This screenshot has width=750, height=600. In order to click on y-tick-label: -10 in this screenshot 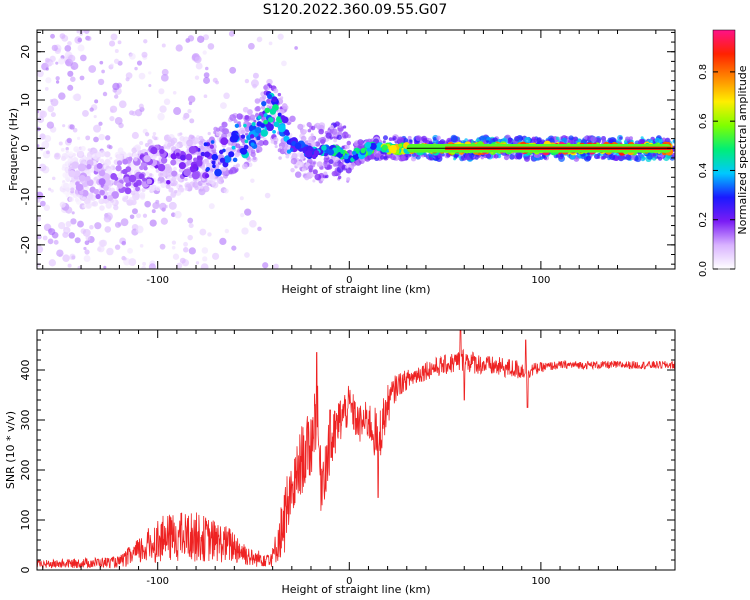, I will do `click(25, 197)`.